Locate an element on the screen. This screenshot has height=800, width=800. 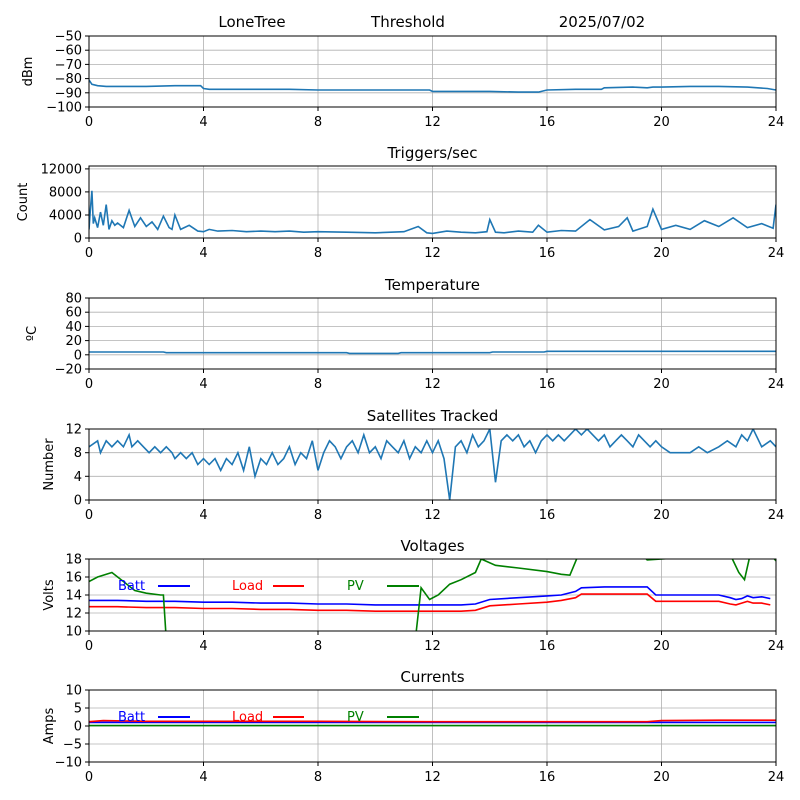
y-tick-label: 4000 is located at coordinates (65, 216).